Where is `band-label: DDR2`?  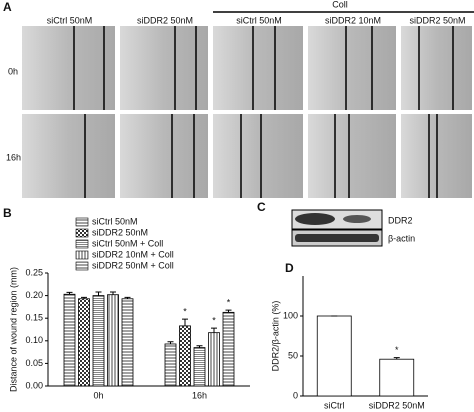
band-label: DDR2 is located at coordinates (400, 220).